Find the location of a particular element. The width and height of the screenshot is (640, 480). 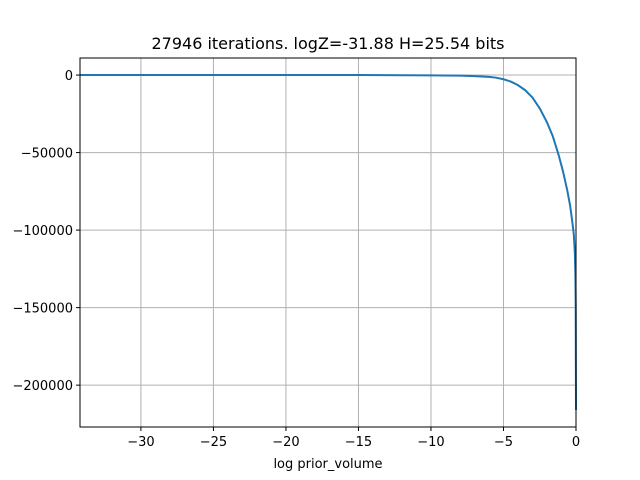

x-tick-label: 0 is located at coordinates (576, 442).